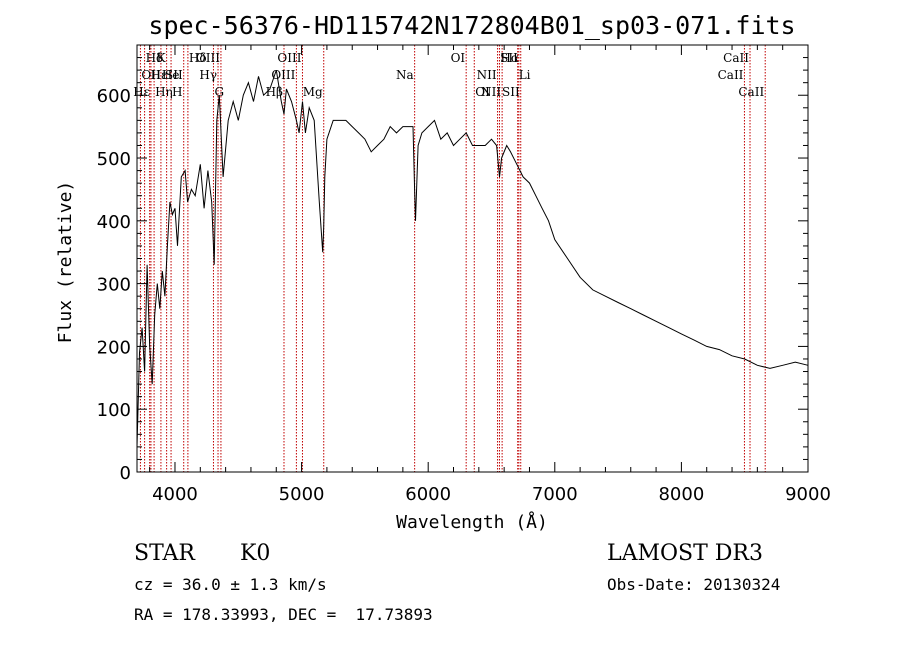 This screenshot has height=649, width=900. What do you see at coordinates (164, 92) in the screenshot?
I see `line-label: Hη` at bounding box center [164, 92].